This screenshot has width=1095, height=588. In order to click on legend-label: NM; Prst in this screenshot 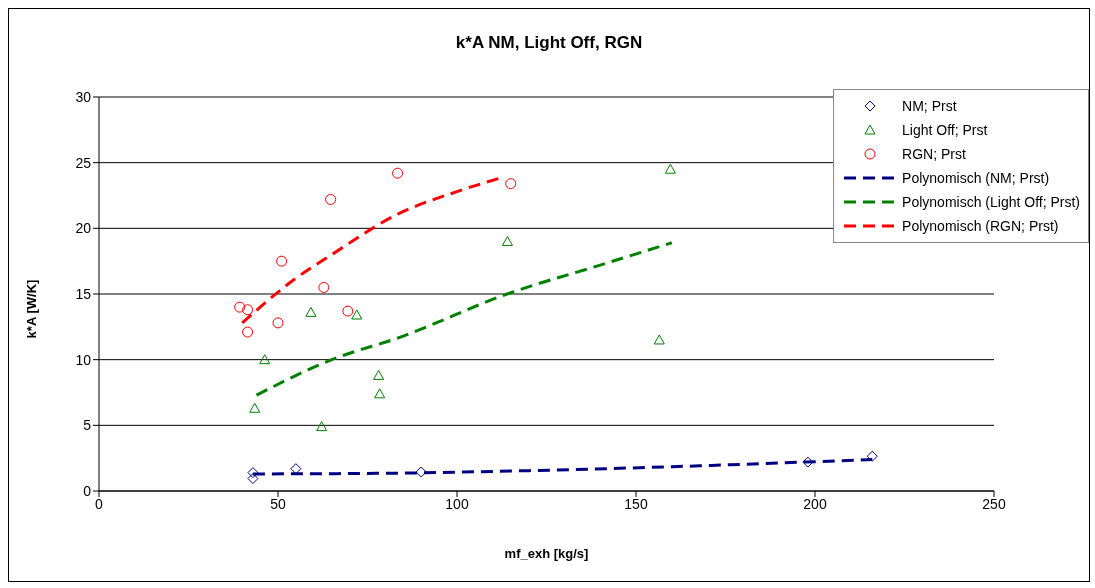, I will do `click(929, 106)`.